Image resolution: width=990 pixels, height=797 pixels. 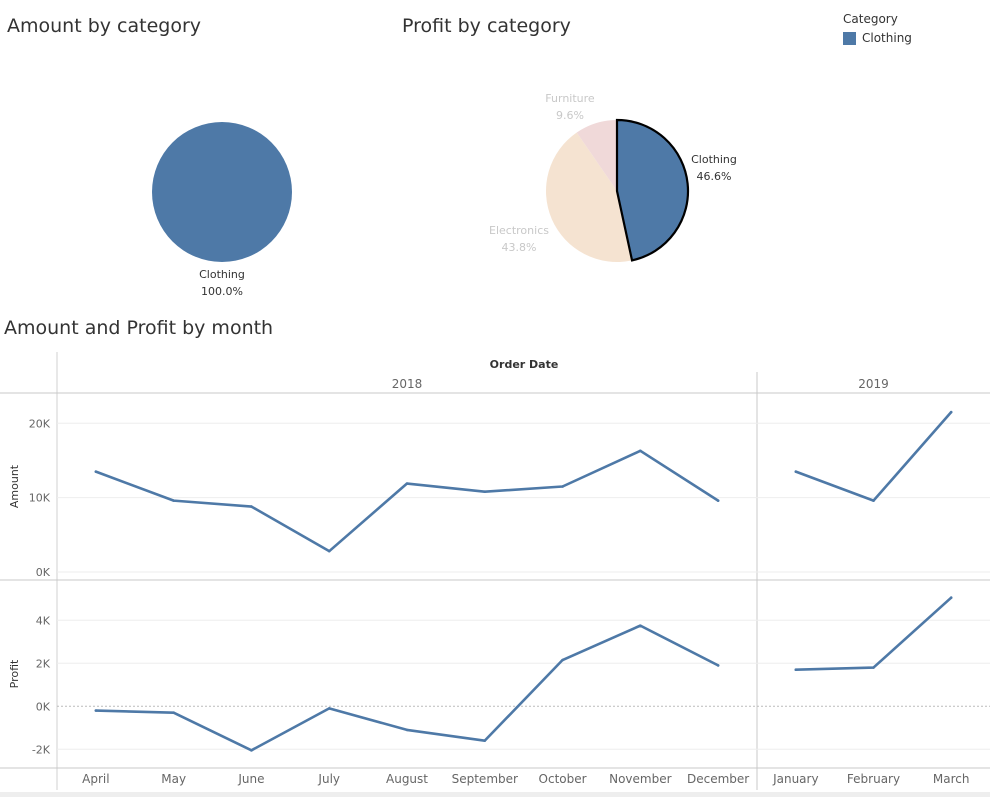 I want to click on profit-axis-label: Profit, so click(x=14, y=673).